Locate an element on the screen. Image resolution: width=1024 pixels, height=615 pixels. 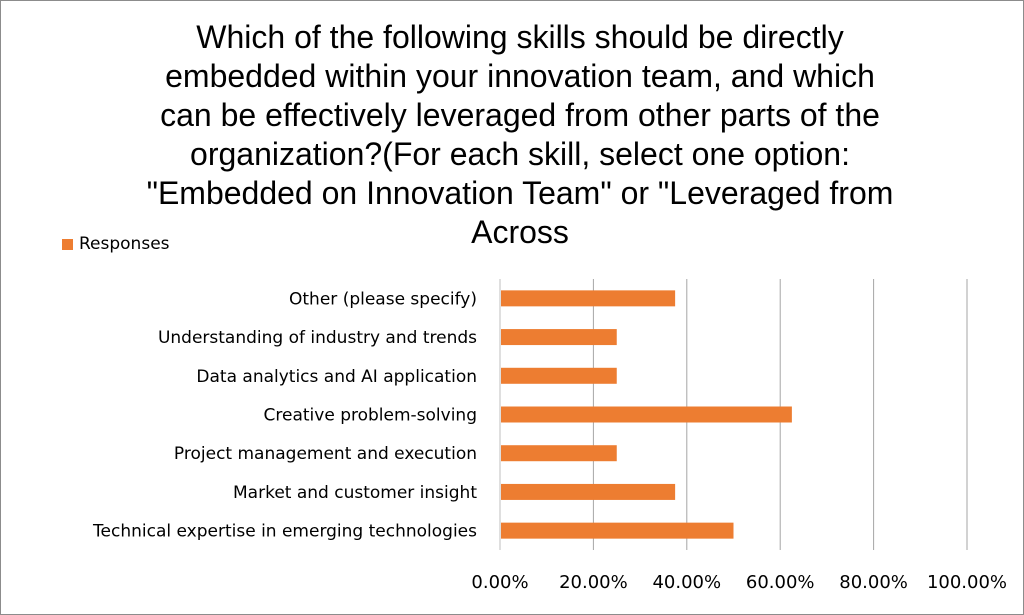
category-label: Understanding of industry and trends is located at coordinates (317, 338).